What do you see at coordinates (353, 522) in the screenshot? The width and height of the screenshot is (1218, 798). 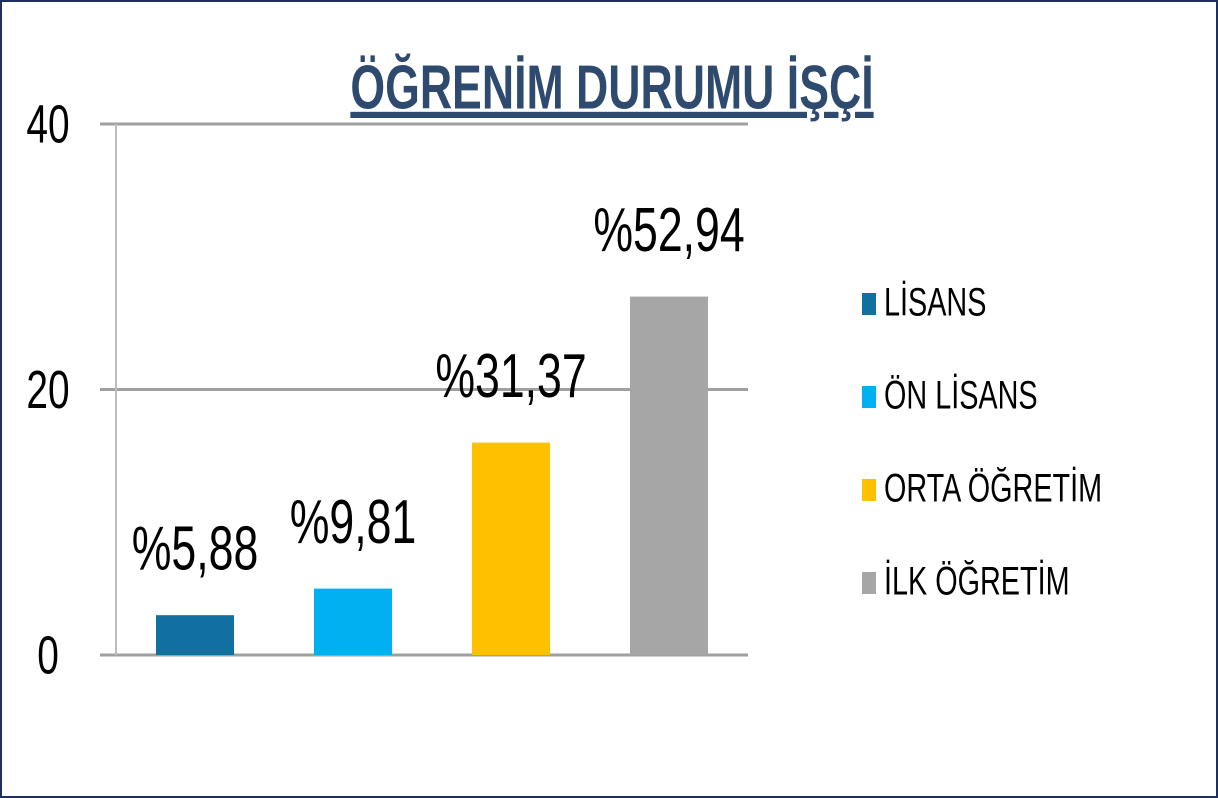 I see `data-label: %9,81` at bounding box center [353, 522].